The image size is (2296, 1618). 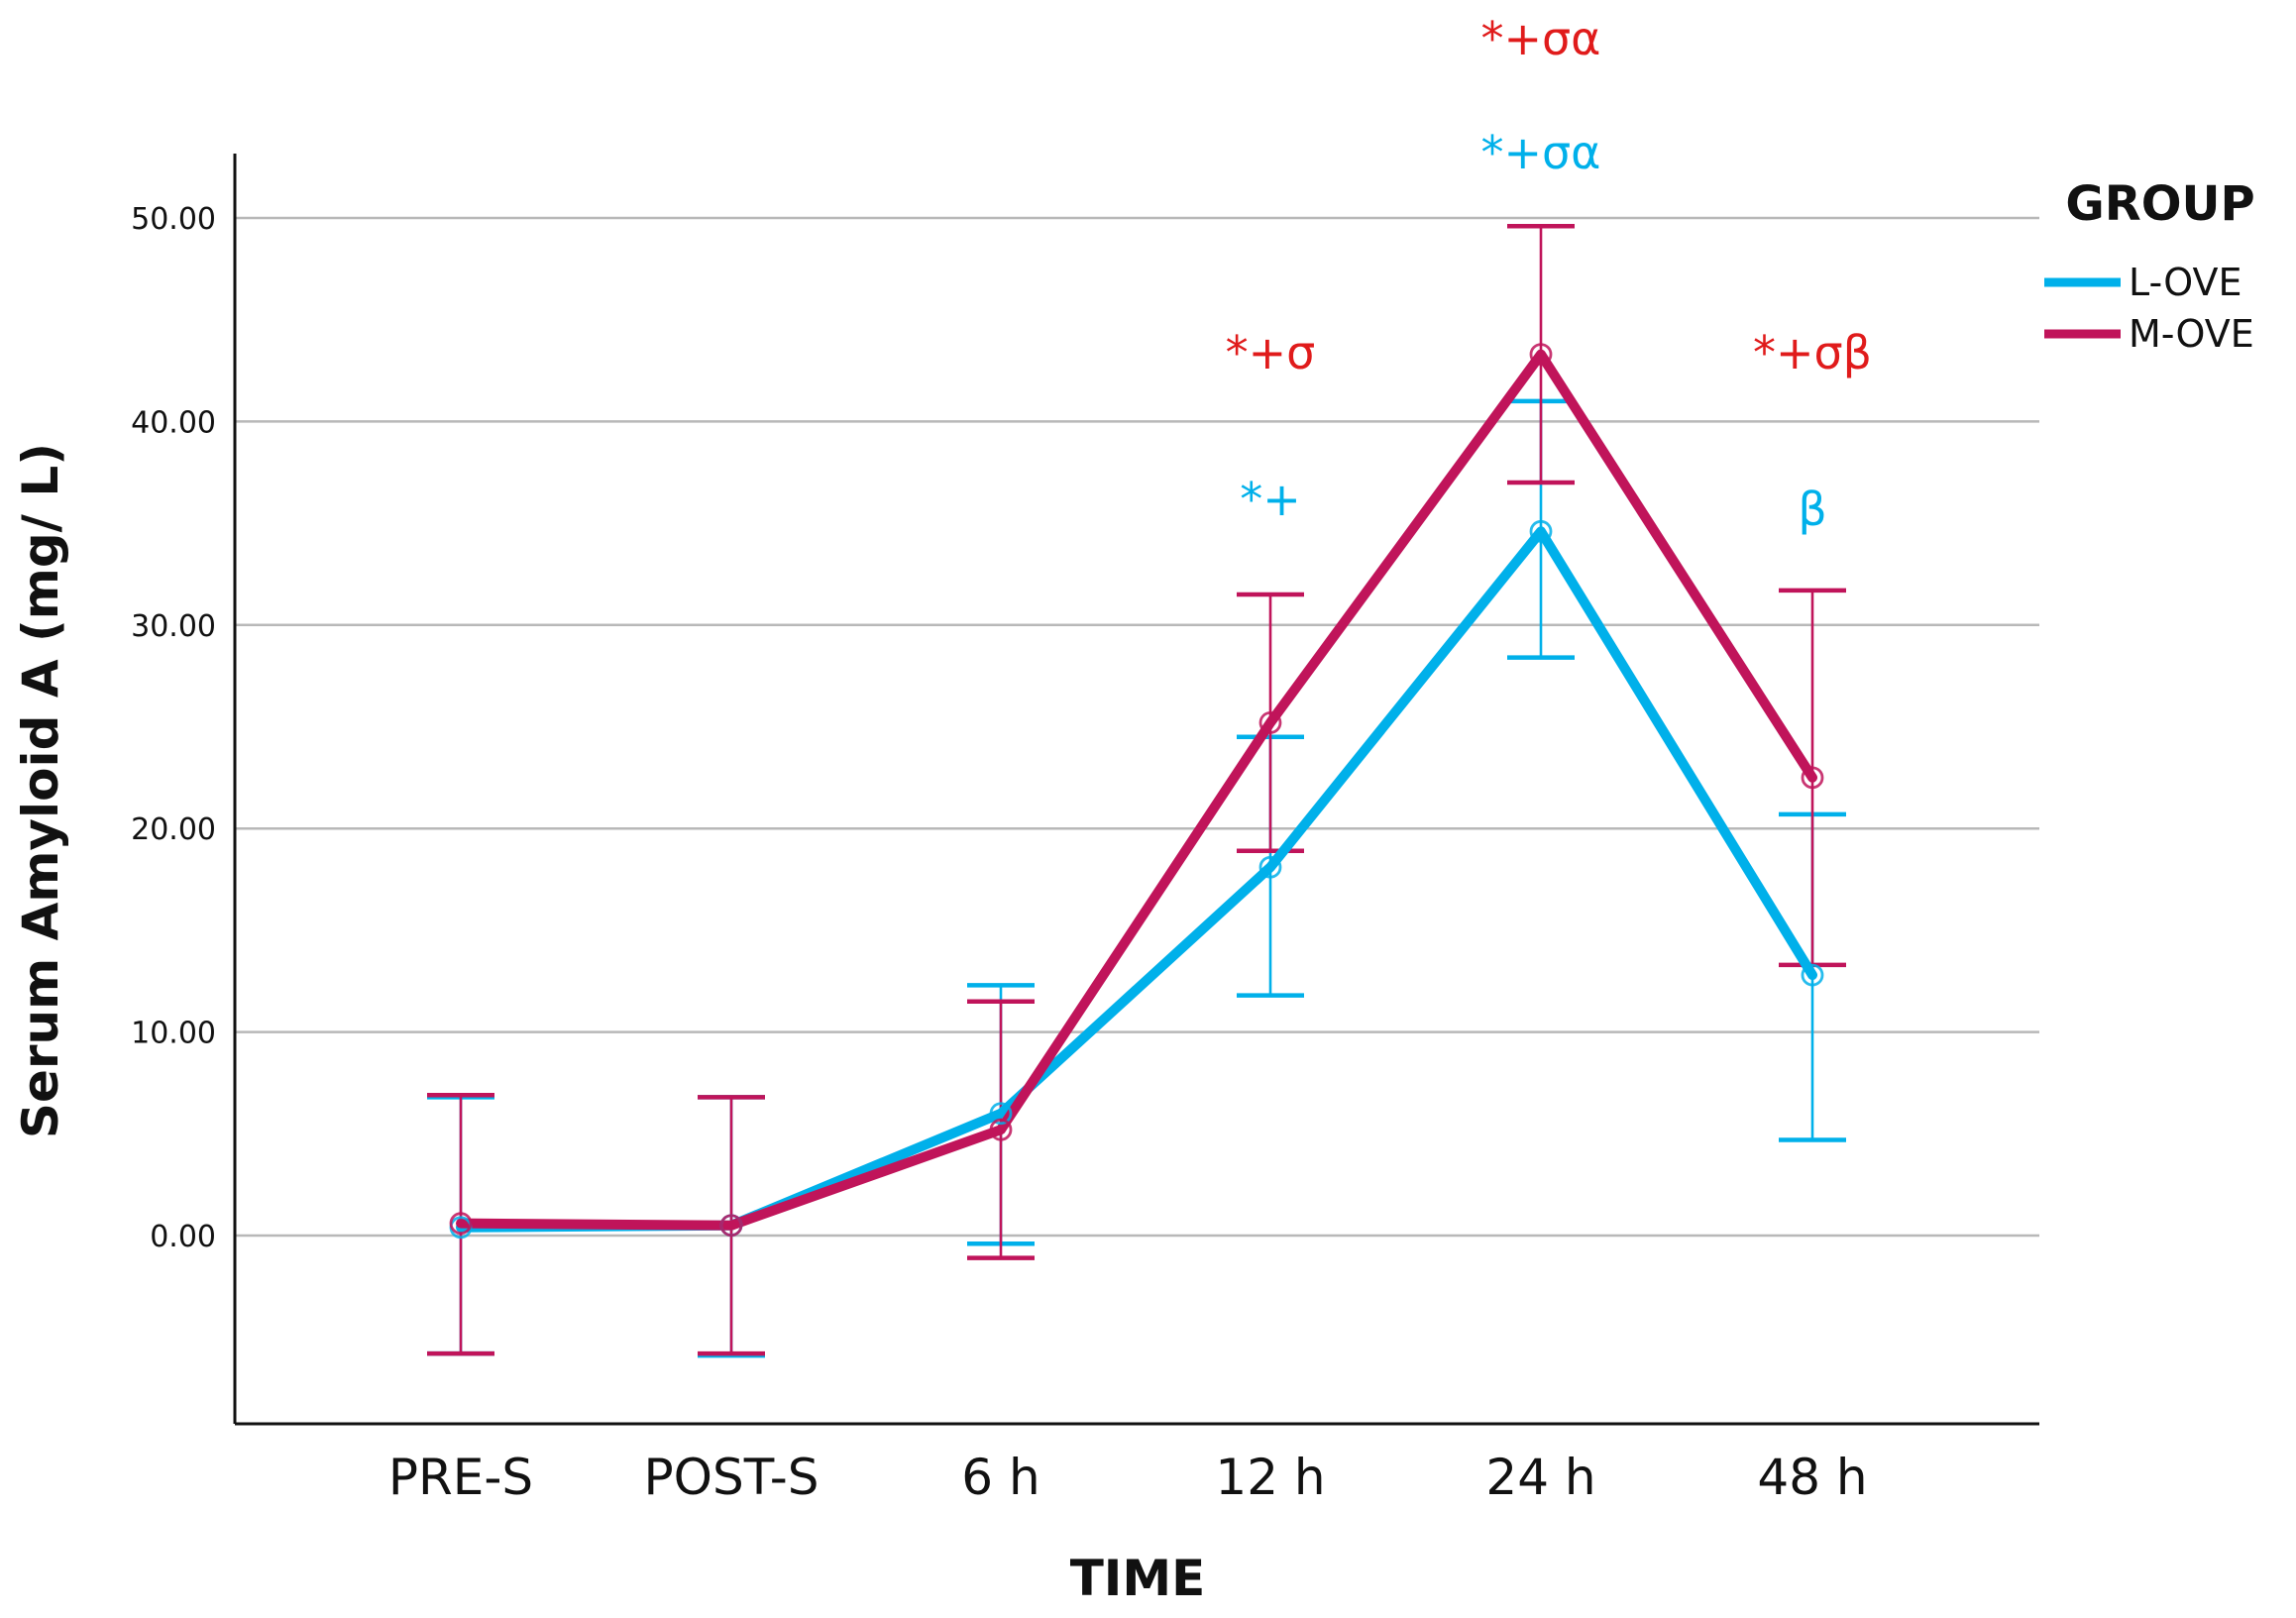 What do you see at coordinates (40, 790) in the screenshot?
I see `y-axis-title: Serum Amyloid A (mg/ L)` at bounding box center [40, 790].